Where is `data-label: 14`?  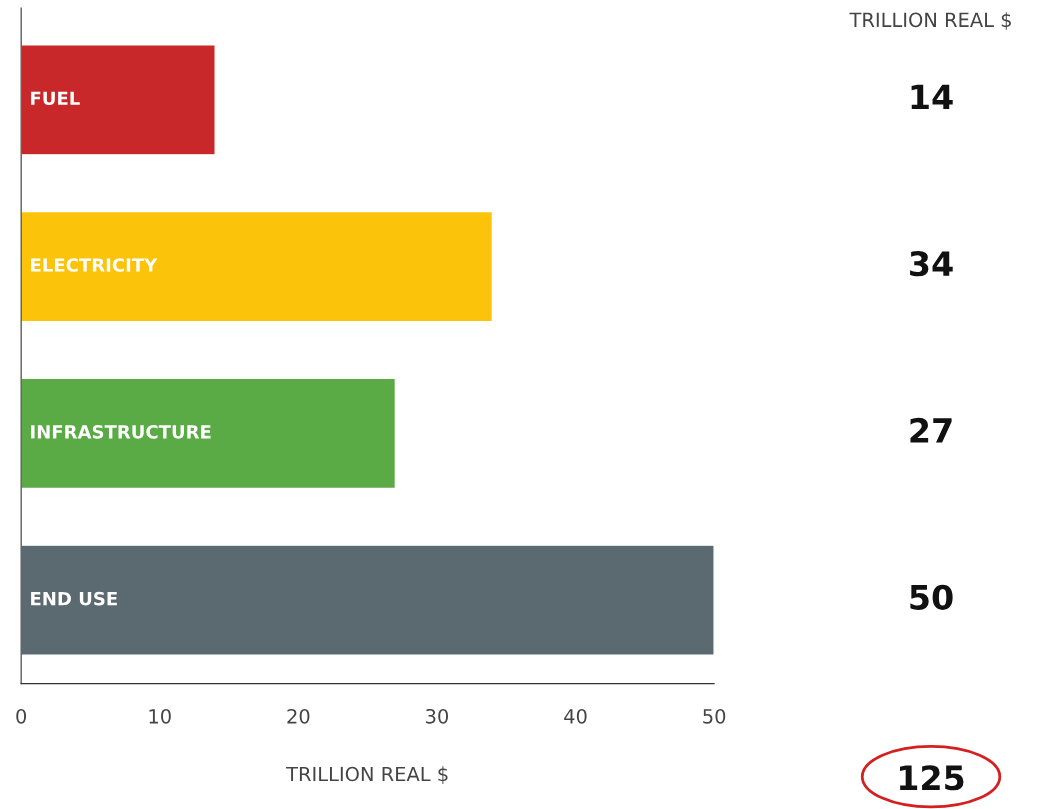
data-label: 14 is located at coordinates (932, 97).